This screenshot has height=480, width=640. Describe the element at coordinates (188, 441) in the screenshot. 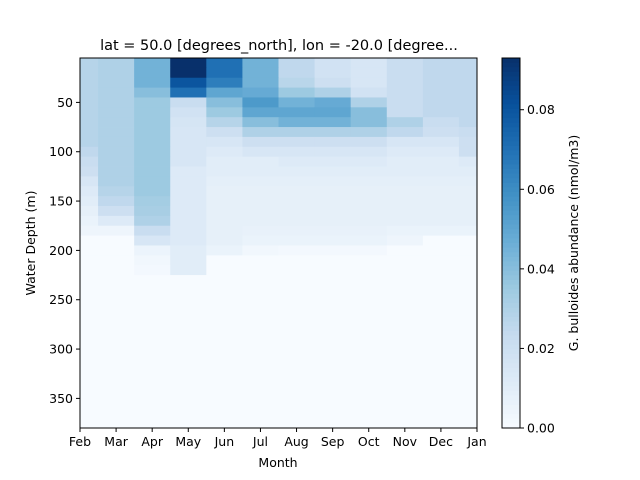

I see `x-tick-label: May` at that location.